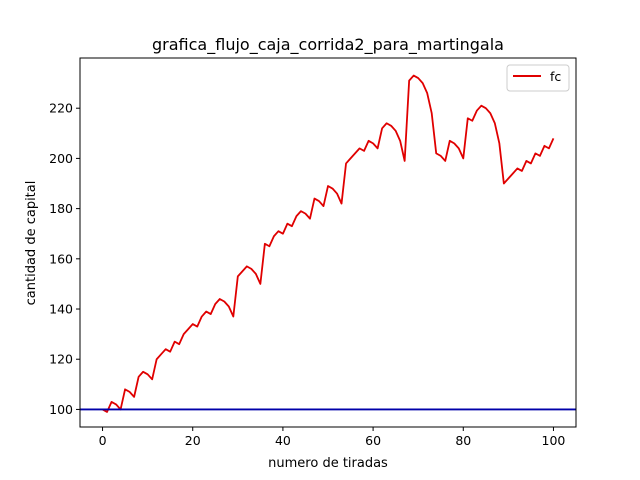  What do you see at coordinates (61, 359) in the screenshot?
I see `y-tick-label-120: 120` at bounding box center [61, 359].